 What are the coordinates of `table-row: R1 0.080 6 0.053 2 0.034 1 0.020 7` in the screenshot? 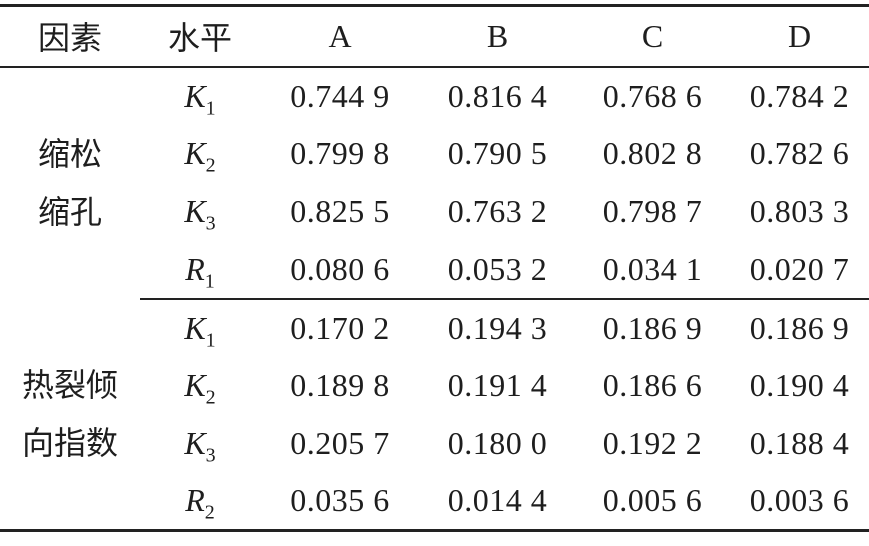 It's located at (434, 270).